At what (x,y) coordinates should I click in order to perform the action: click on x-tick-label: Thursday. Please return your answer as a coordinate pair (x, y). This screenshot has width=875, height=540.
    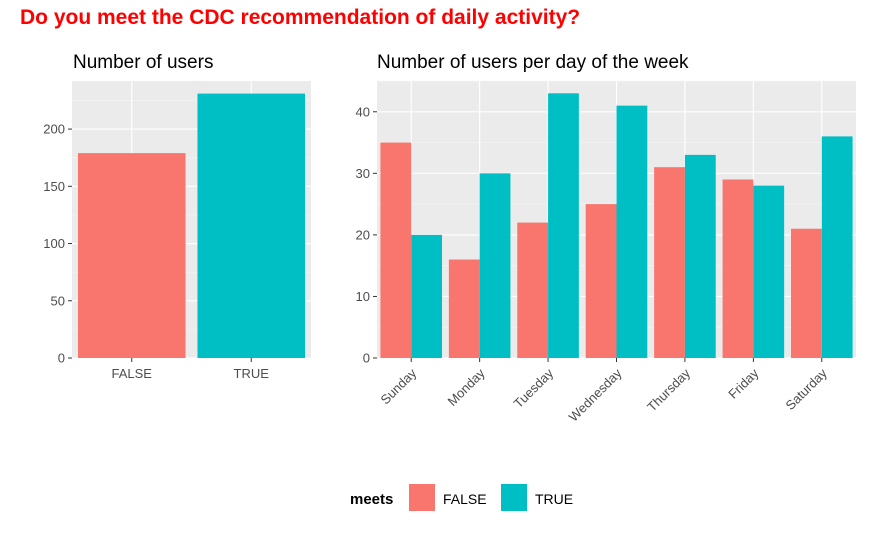
    Looking at the image, I should click on (668, 389).